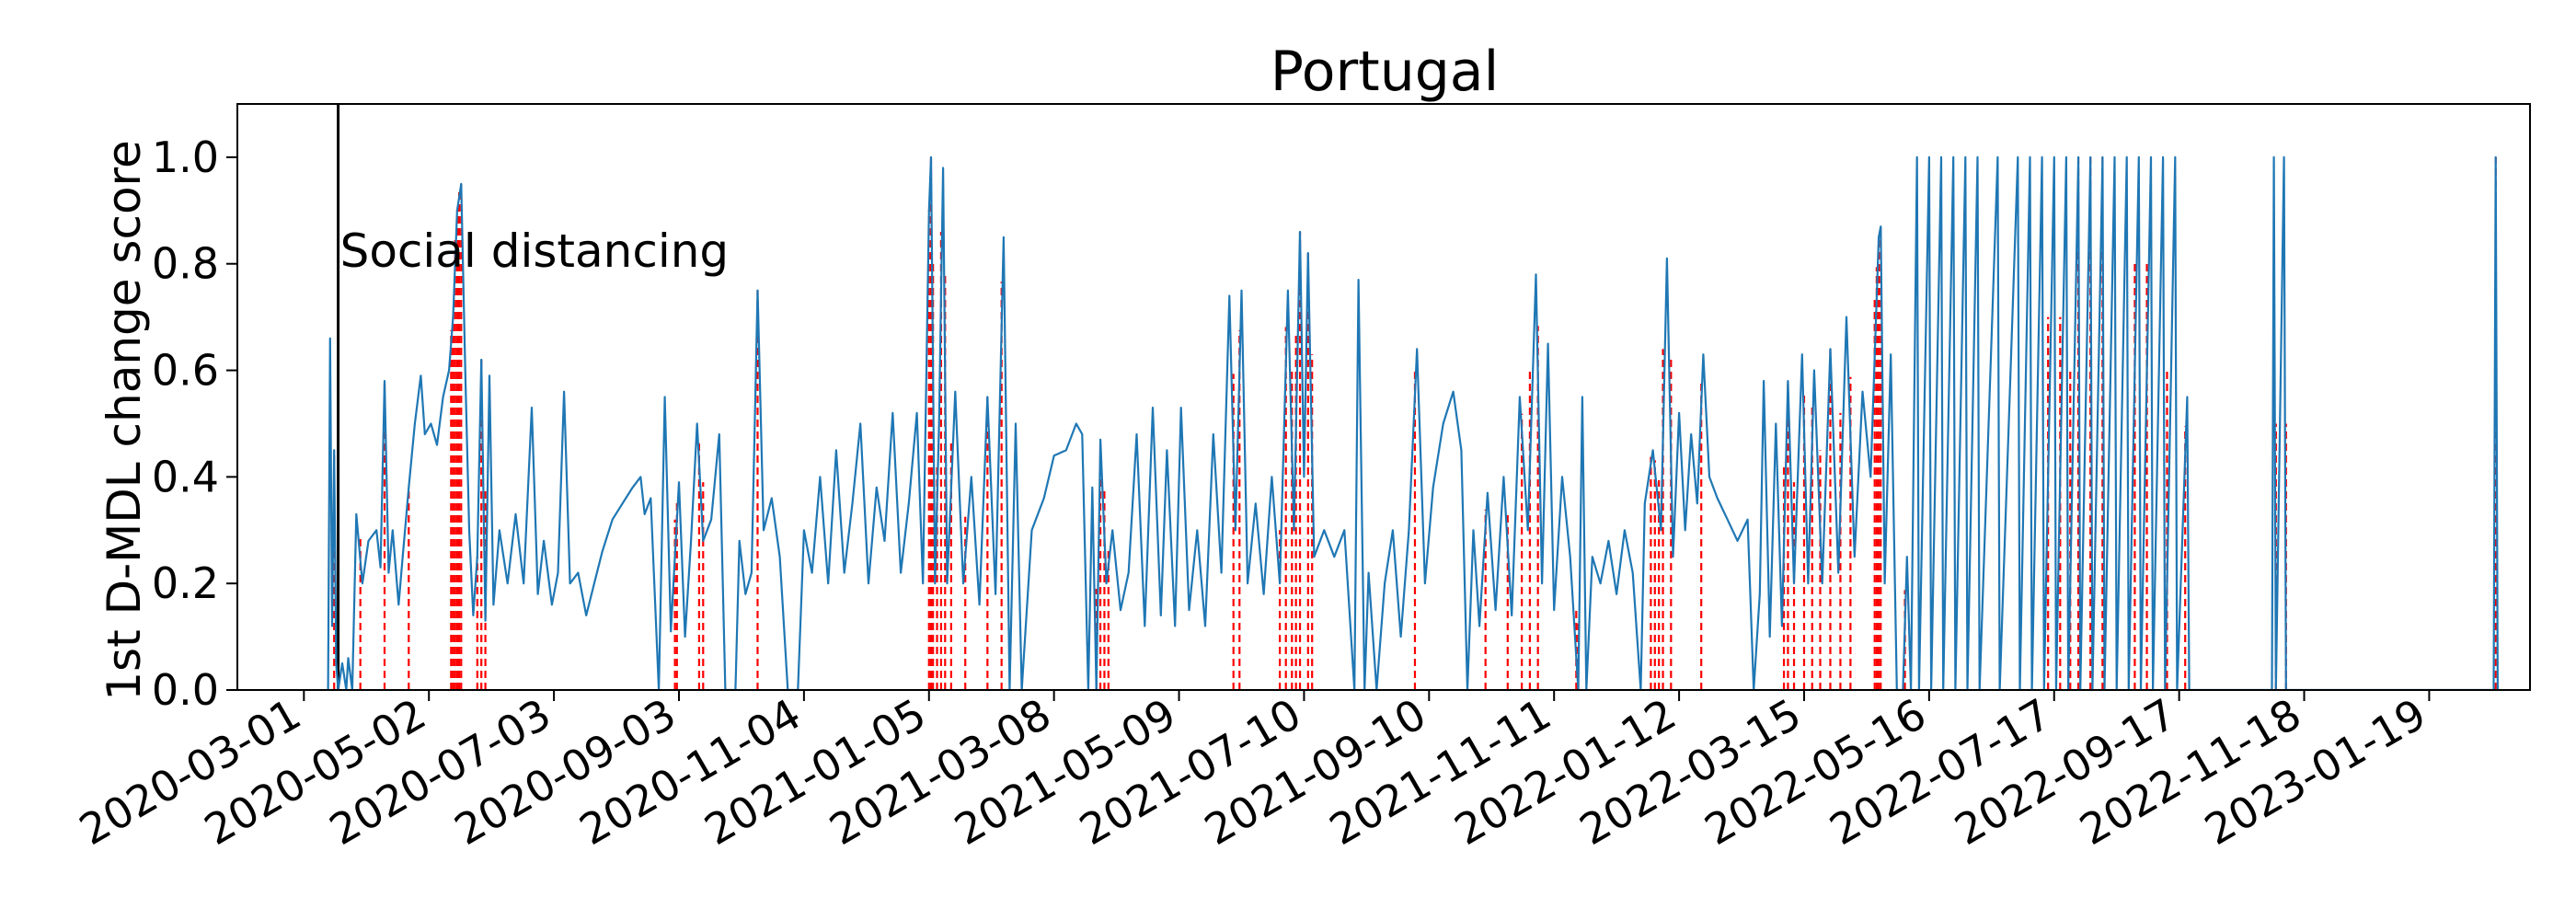 Image resolution: width=2576 pixels, height=920 pixels. Describe the element at coordinates (185, 583) in the screenshot. I see `y-tick-label: 0.2` at that location.